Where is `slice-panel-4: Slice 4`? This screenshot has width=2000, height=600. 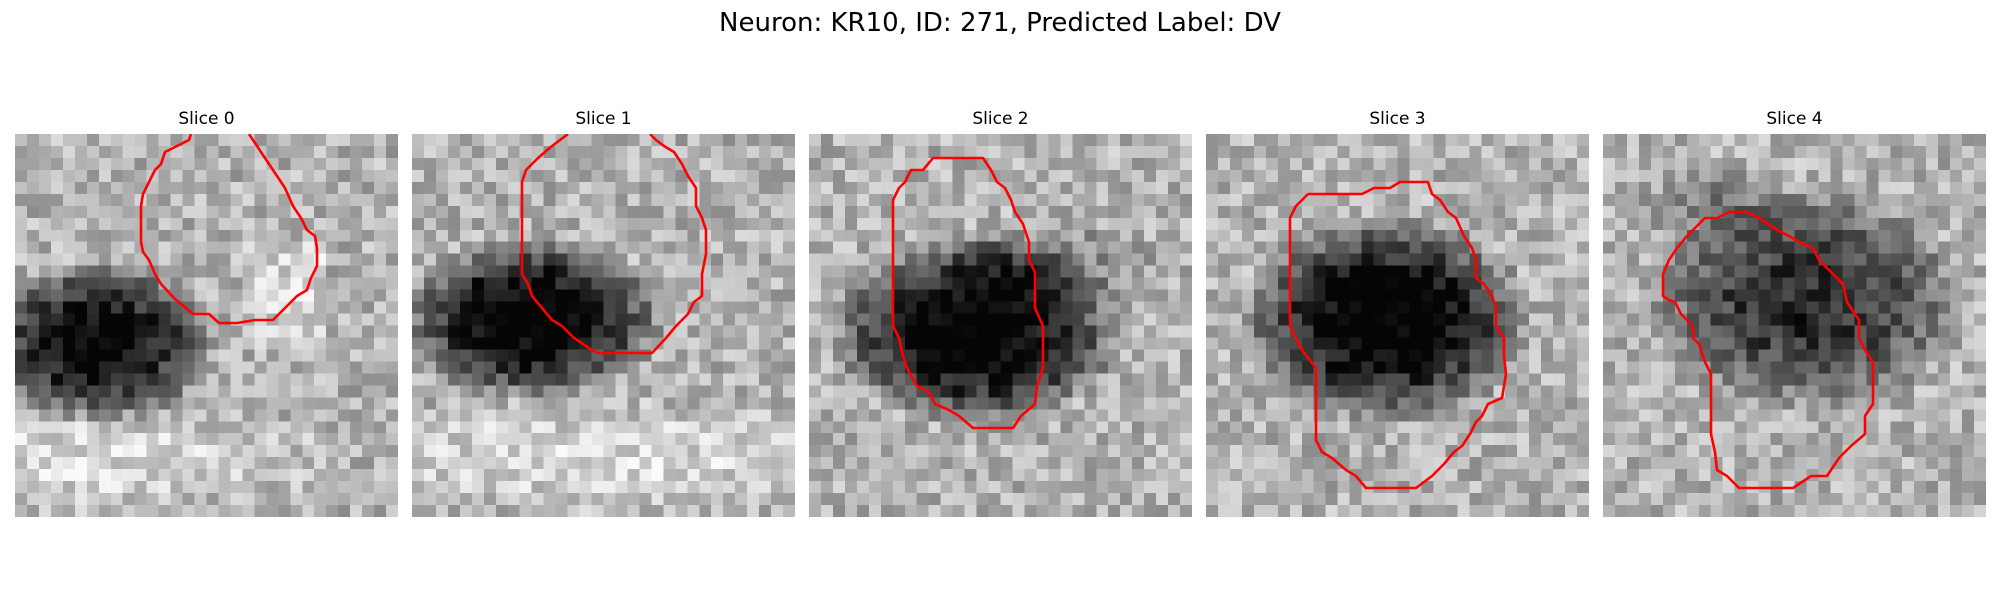 slice-panel-4: Slice 4 is located at coordinates (1794, 313).